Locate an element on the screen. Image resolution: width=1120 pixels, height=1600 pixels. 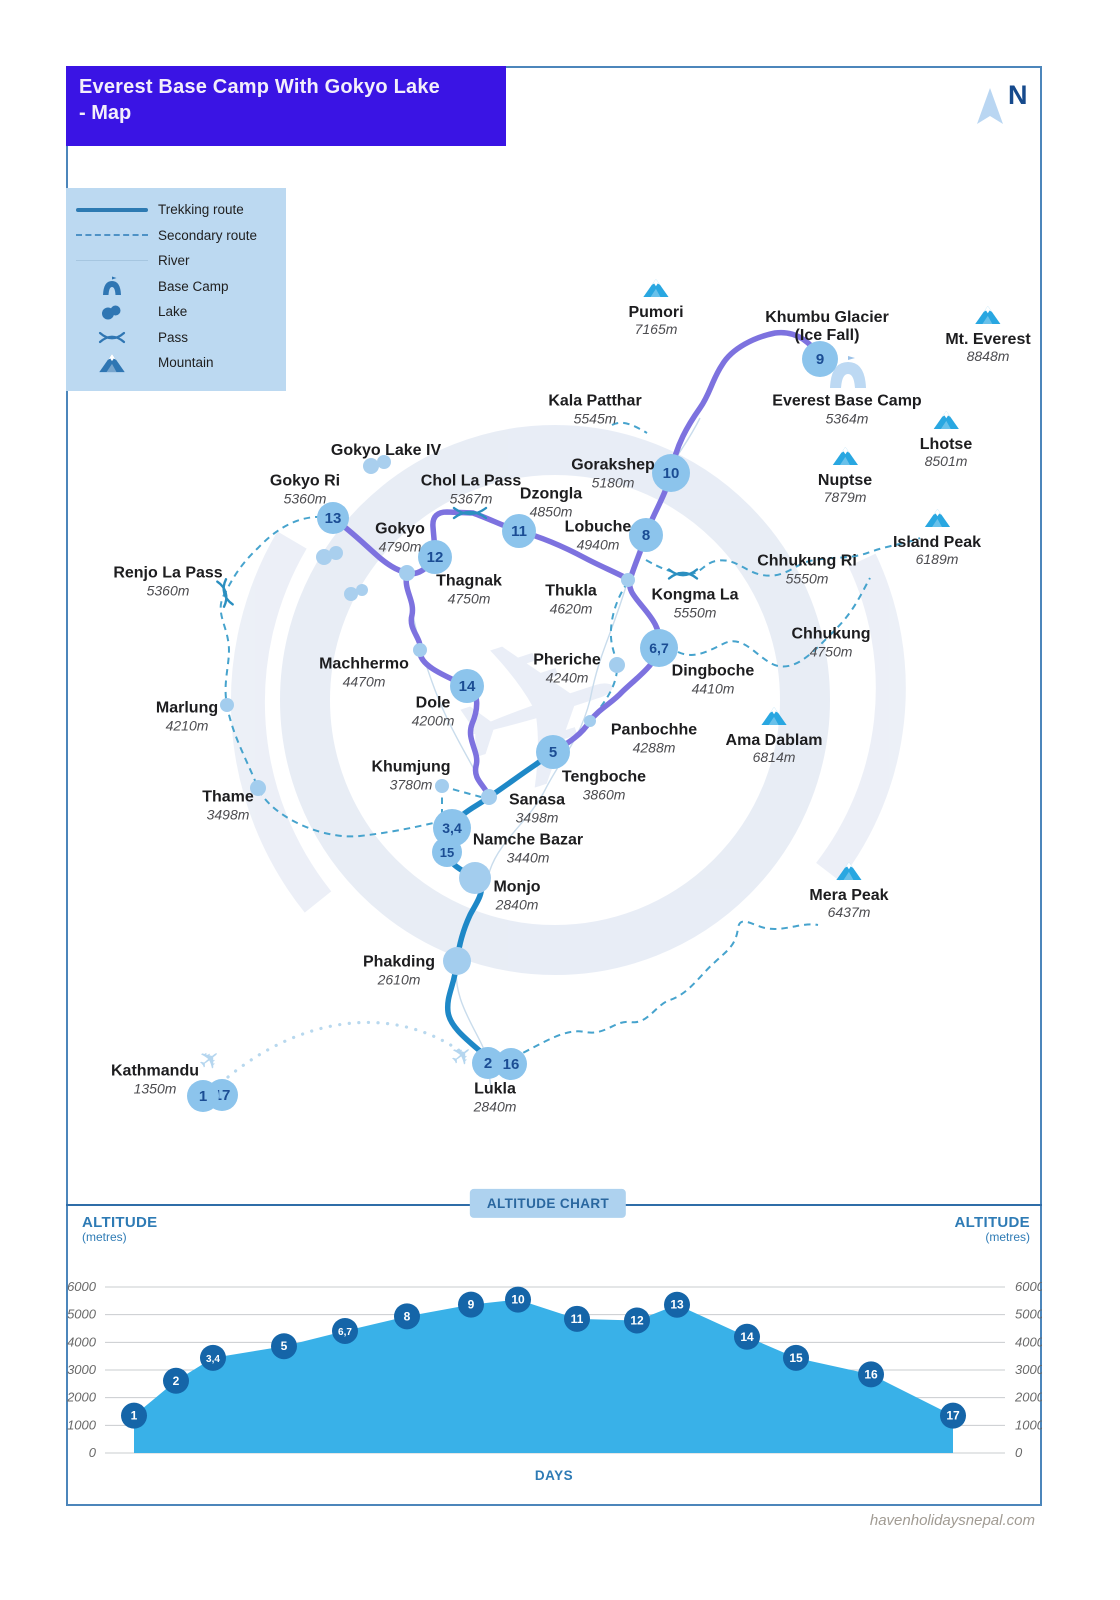
place-altitude: 1350m is located at coordinates (155, 1088).